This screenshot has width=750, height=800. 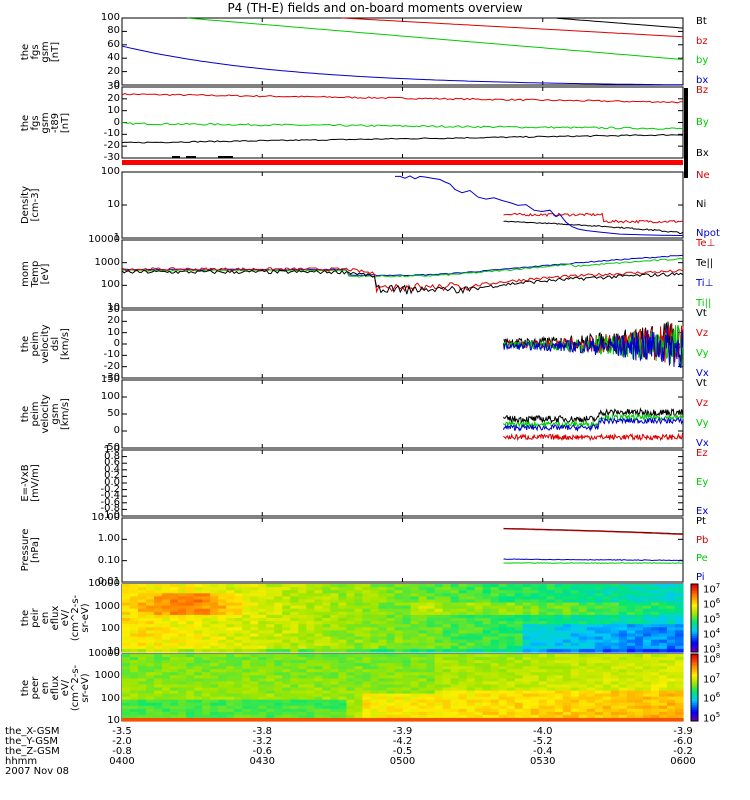 I want to click on y-tick-label: 20, so click(x=113, y=71).